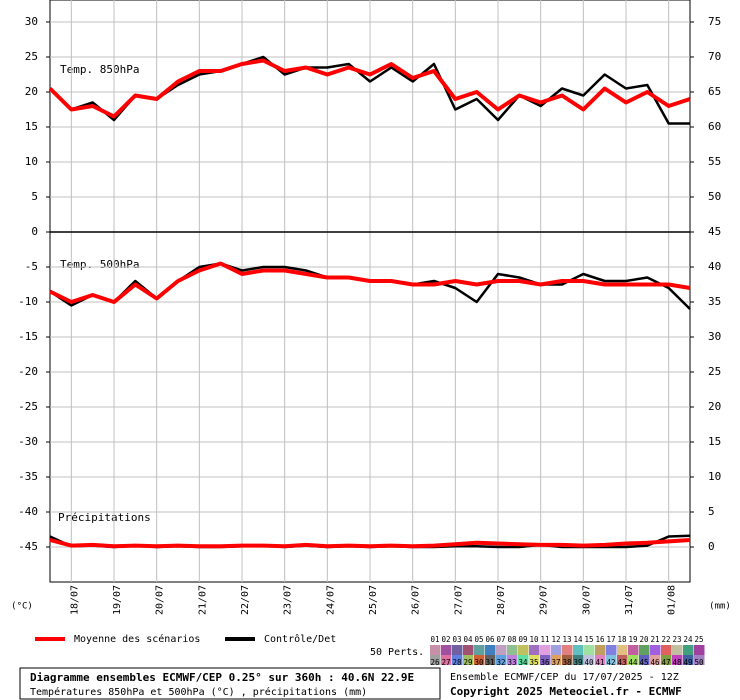  I want to click on y2-axis-label: (mm), so click(720, 607).